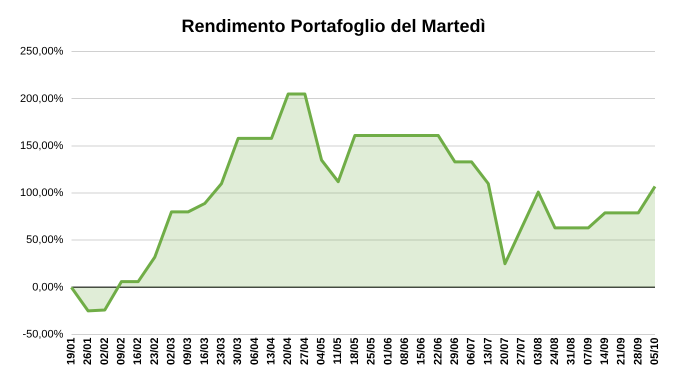 This screenshot has height=376, width=681. Describe the element at coordinates (622, 351) in the screenshot. I see `x-tick-label: 21/09` at that location.